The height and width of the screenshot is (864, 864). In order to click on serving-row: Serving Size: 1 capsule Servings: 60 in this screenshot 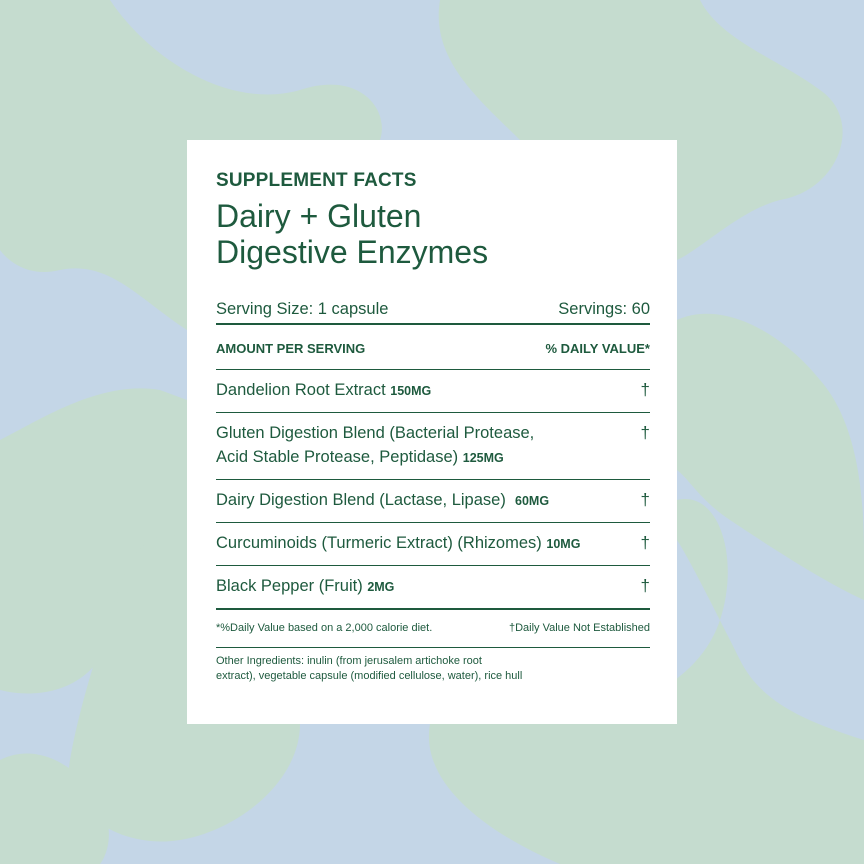, I will do `click(433, 312)`.